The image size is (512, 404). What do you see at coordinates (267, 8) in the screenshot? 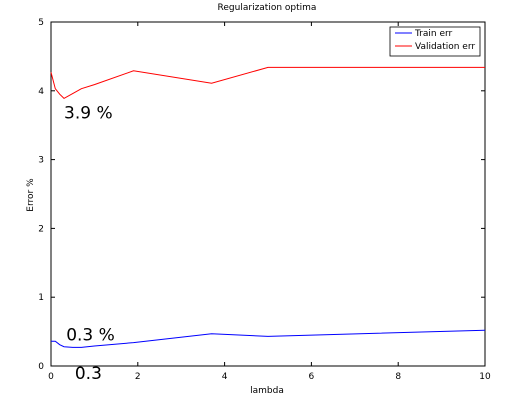
I see `chart-title: Regularization optima` at bounding box center [267, 8].